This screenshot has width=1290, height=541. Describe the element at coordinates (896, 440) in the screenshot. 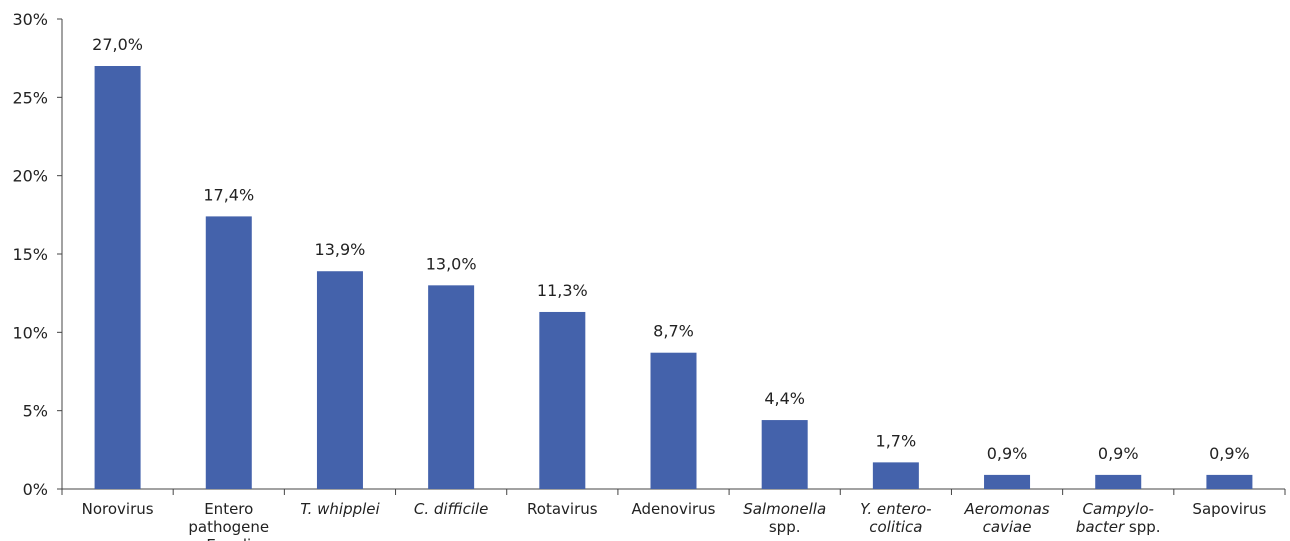

I see `data-label: 1,7%` at that location.